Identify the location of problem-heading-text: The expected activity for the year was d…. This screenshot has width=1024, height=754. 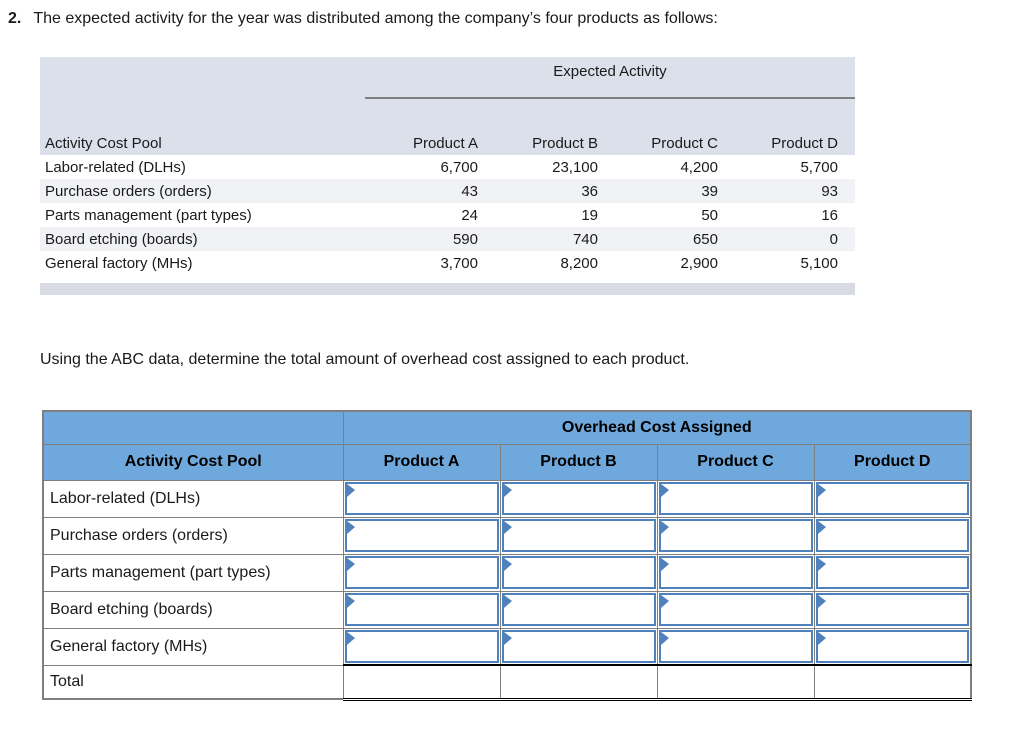
(375, 18).